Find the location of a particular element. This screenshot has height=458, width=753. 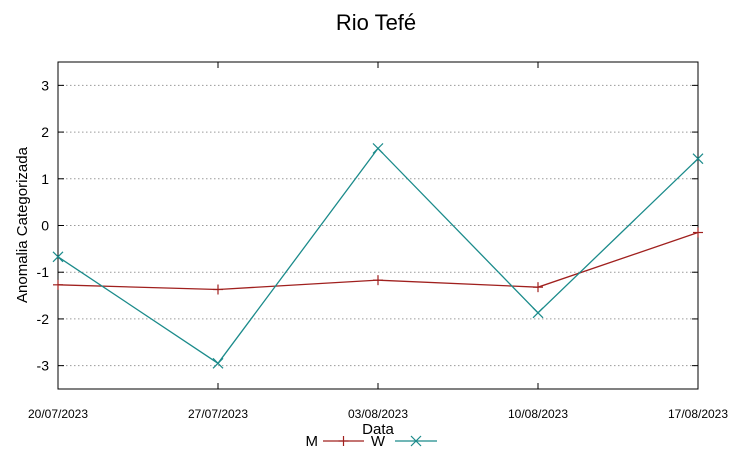

y-tick-label: -1 is located at coordinates (43, 272).